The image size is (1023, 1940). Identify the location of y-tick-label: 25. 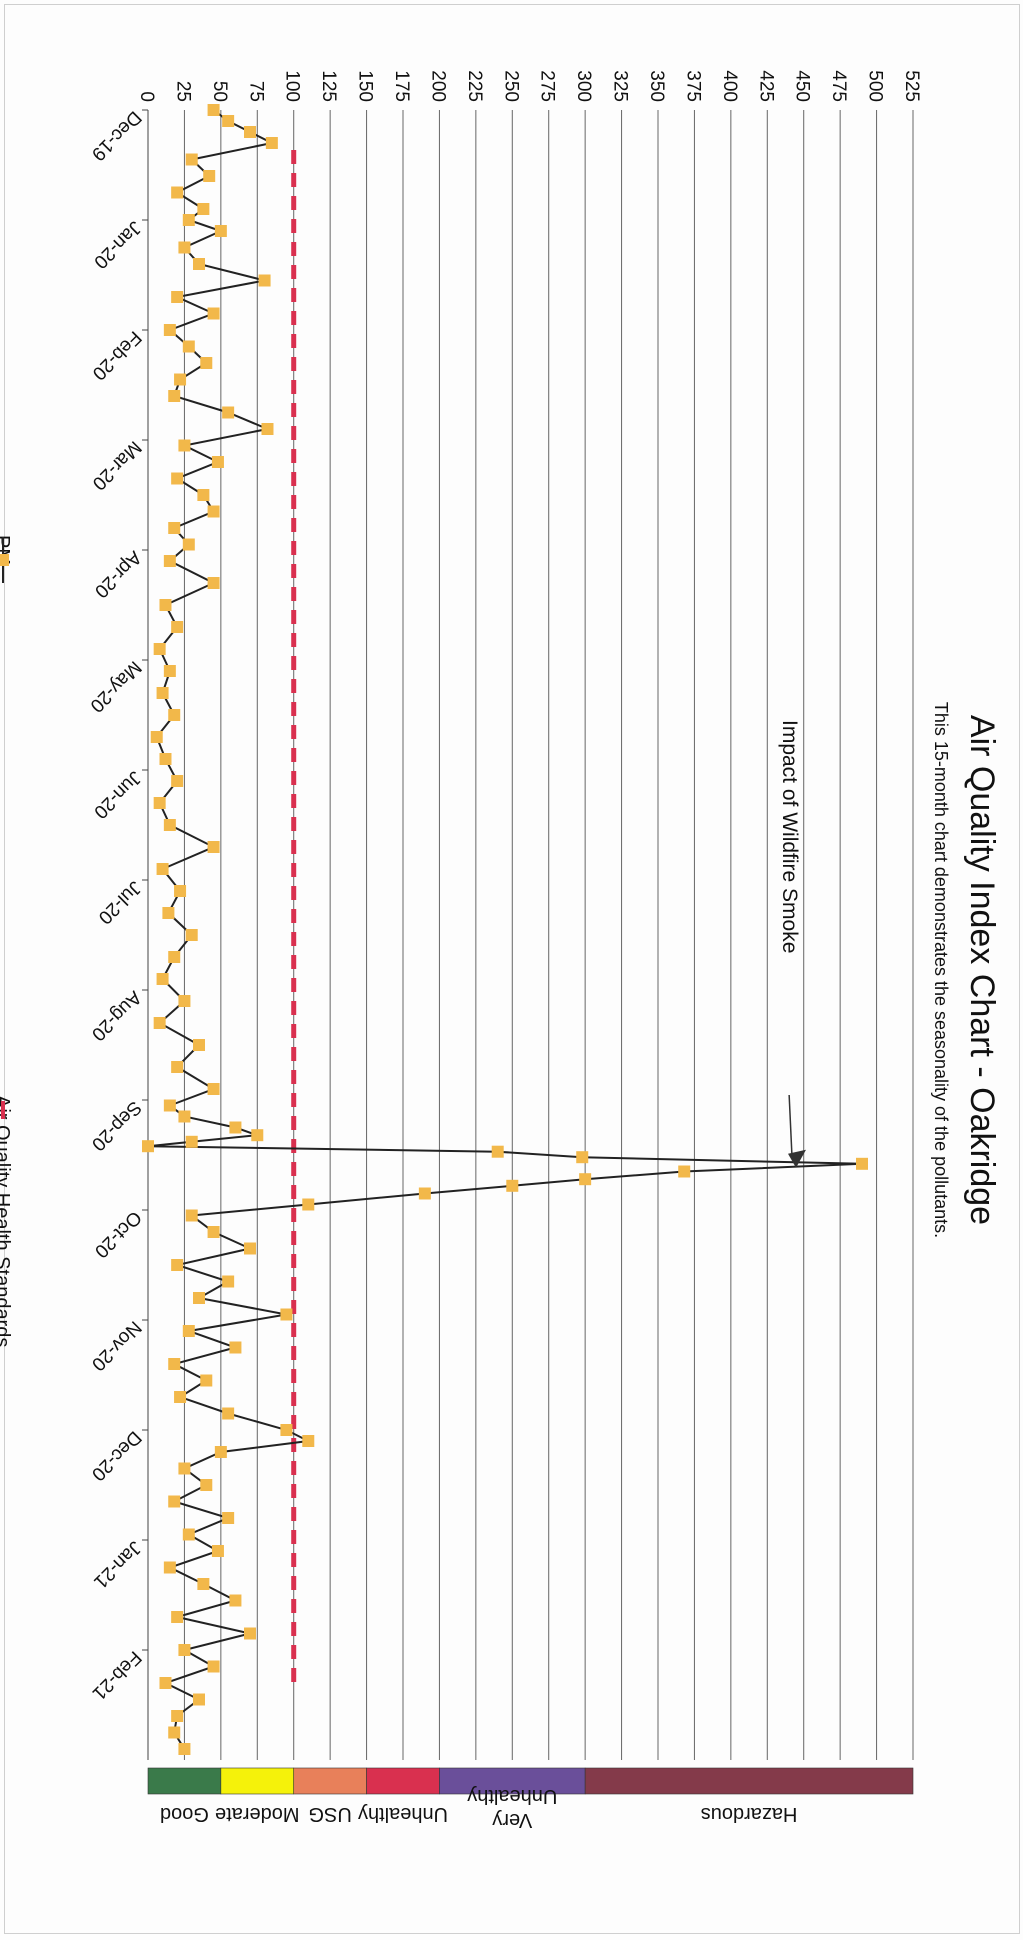
(182, 91).